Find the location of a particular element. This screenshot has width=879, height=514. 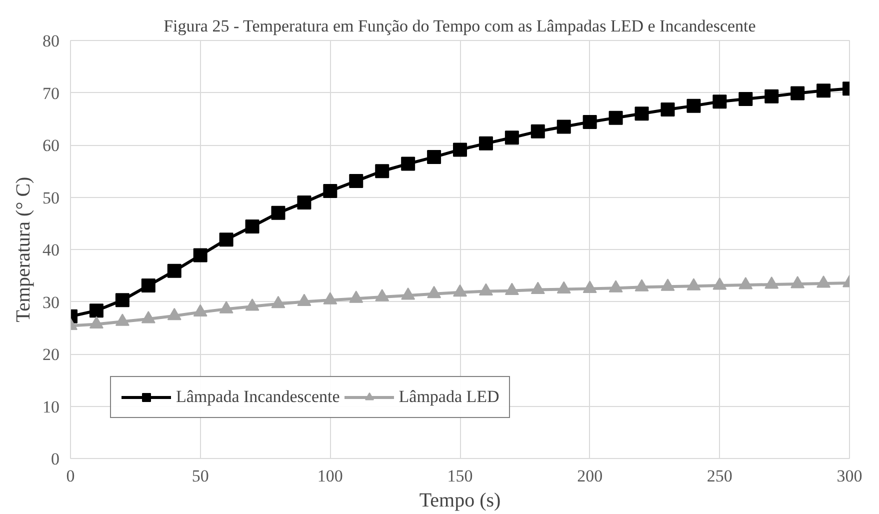

legend-label: Lâmpada Incandescente is located at coordinates (258, 397).